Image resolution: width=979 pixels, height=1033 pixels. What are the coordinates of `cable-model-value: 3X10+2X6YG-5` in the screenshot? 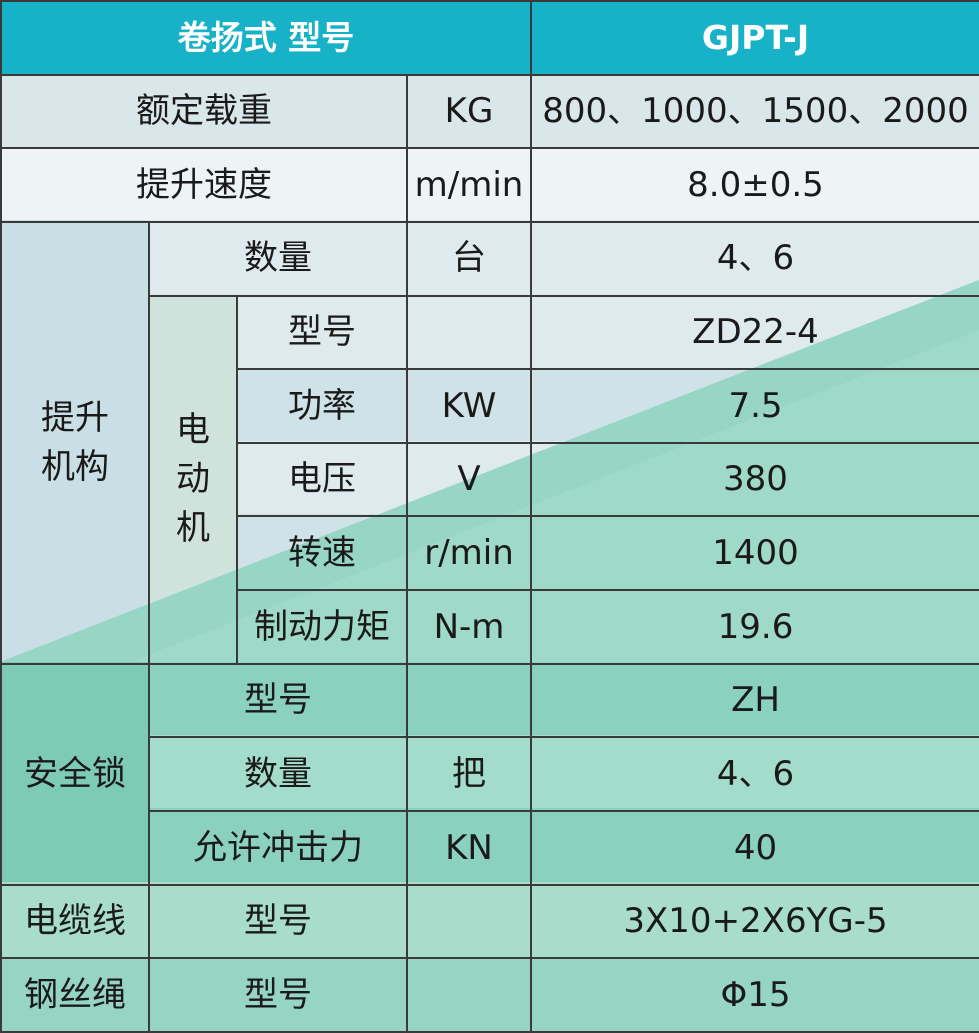 It's located at (754, 921).